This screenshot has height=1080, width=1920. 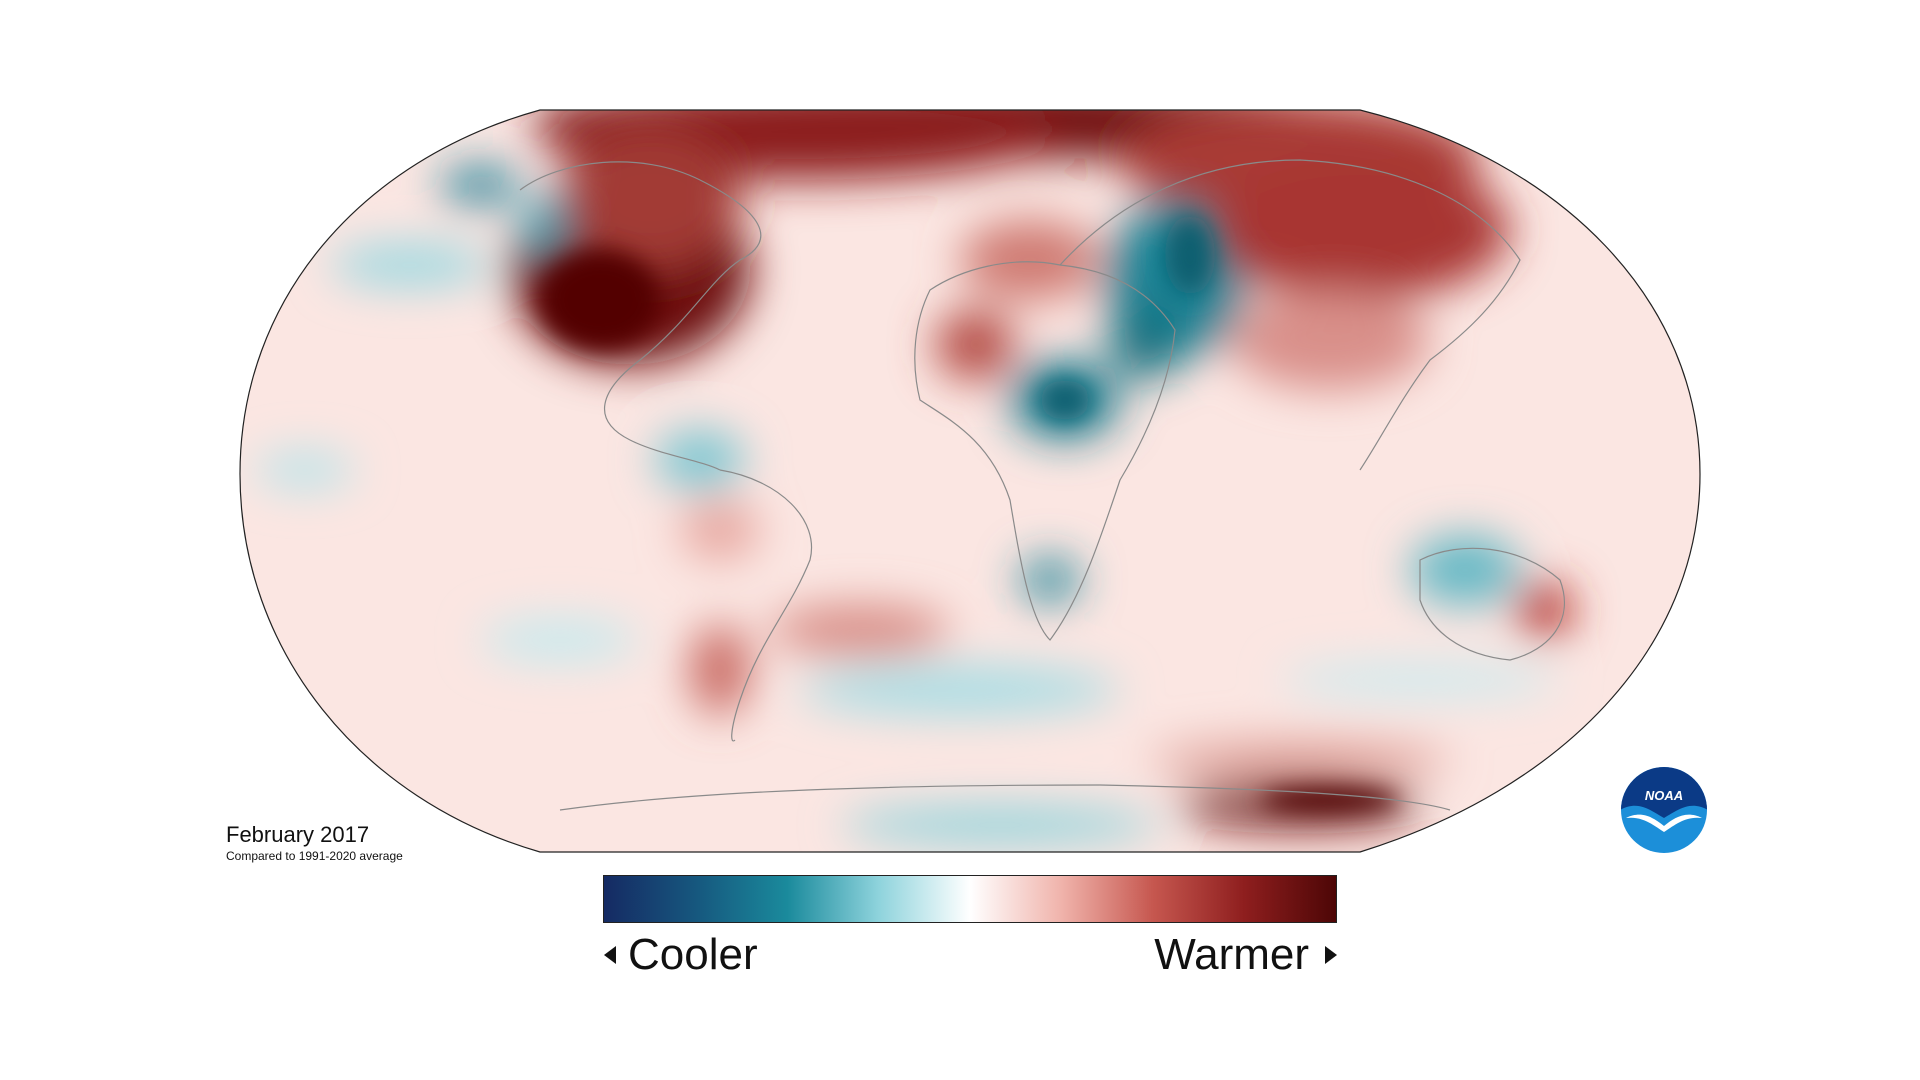 What do you see at coordinates (1664, 795) in the screenshot?
I see `logo-text: NOAA` at bounding box center [1664, 795].